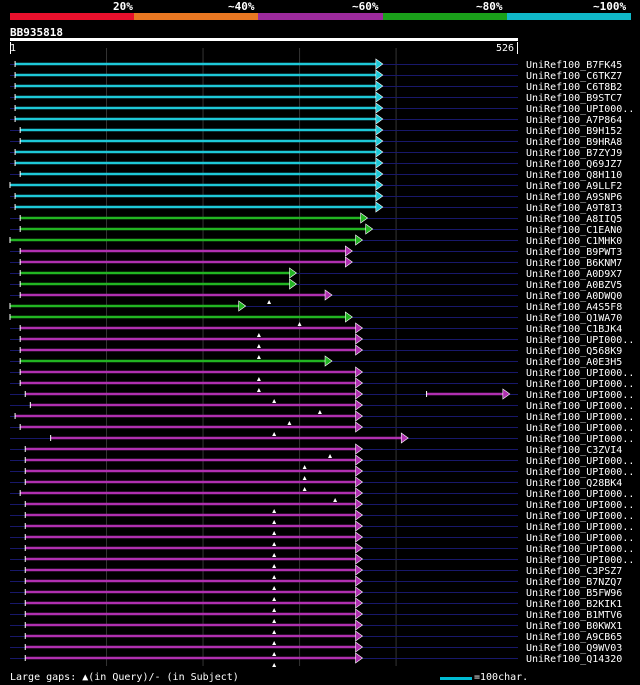 This screenshot has width=640, height=685. Describe the element at coordinates (574, 637) in the screenshot. I see `hit-name: UniRef100_A9CB65` at that location.